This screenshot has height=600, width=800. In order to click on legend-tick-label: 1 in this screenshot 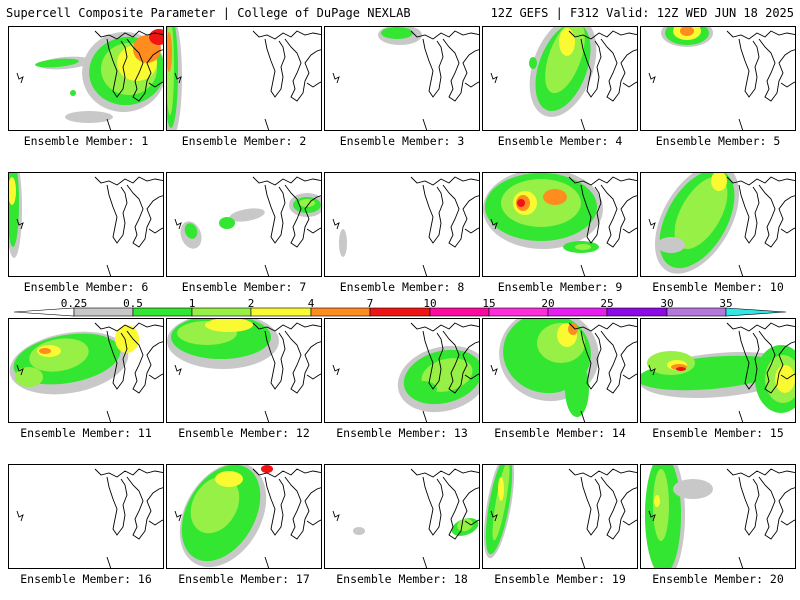, I will do `click(192, 303)`.